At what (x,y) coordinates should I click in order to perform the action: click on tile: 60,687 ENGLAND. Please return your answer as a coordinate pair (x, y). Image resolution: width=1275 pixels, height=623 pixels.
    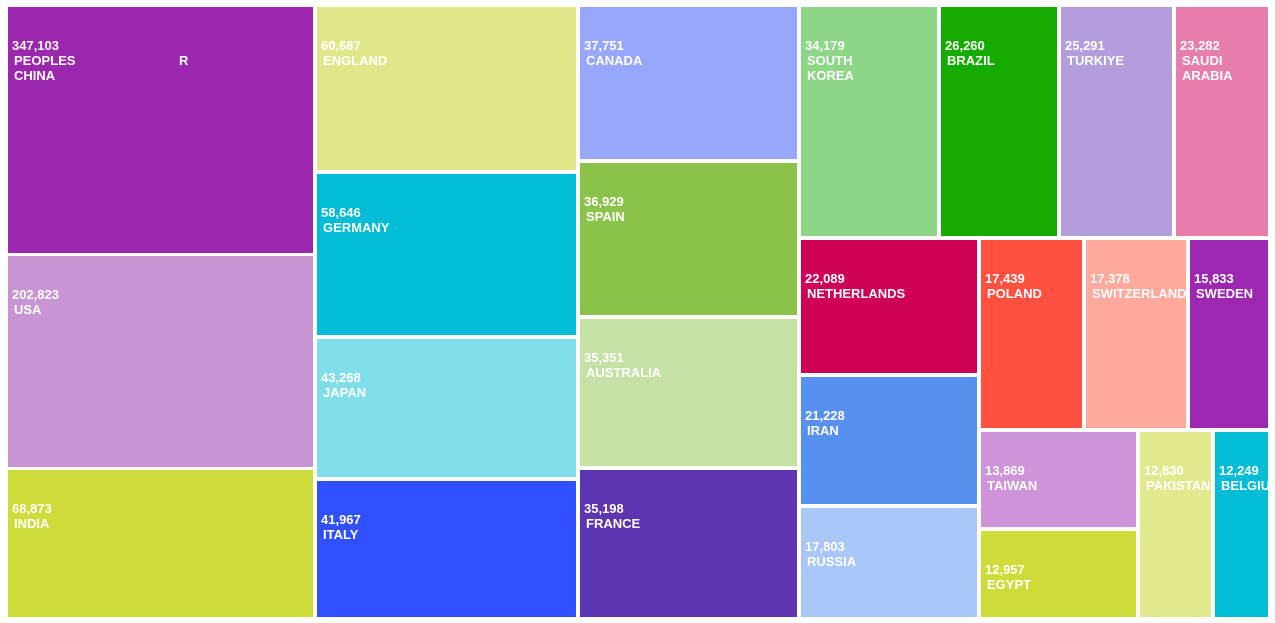
    Looking at the image, I should click on (446, 88).